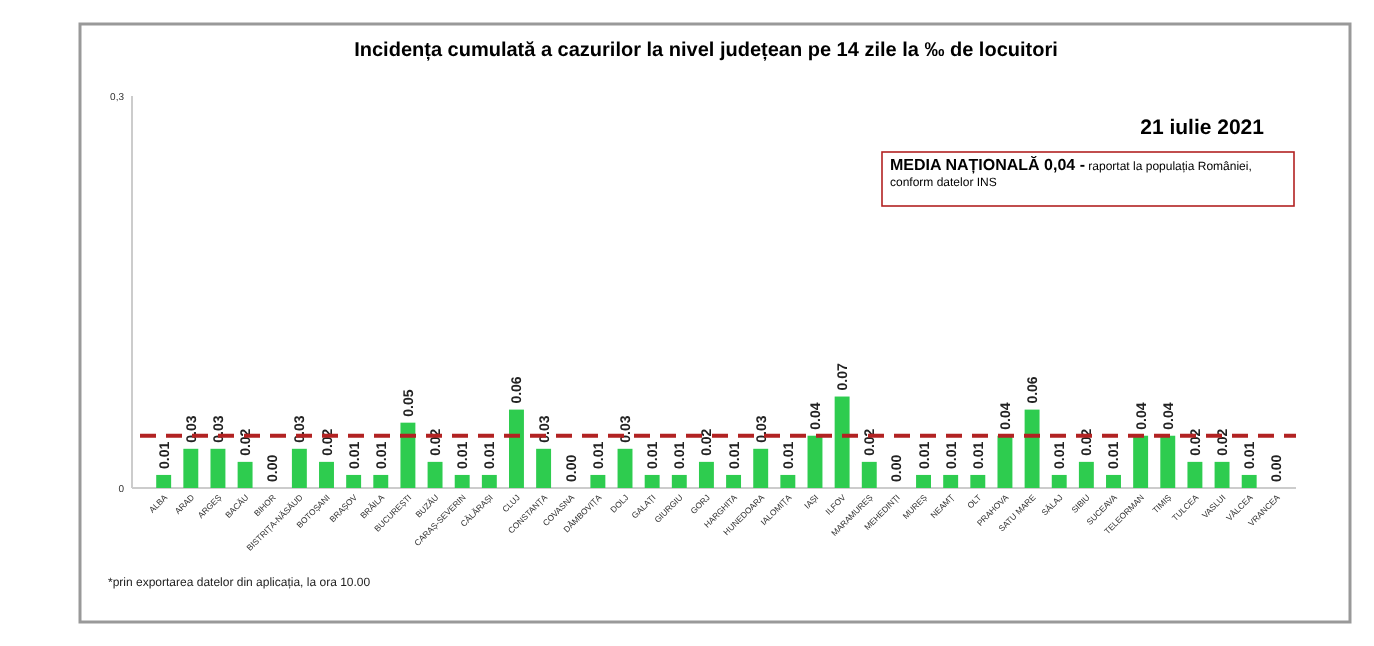 The image size is (1374, 646). Describe the element at coordinates (1202, 128) in the screenshot. I see `text: 21 iulie 2021` at that location.